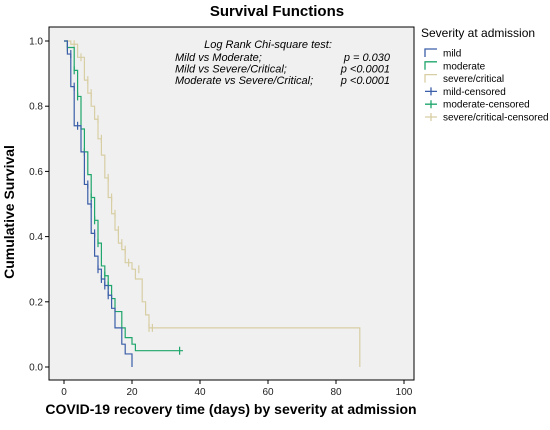 This screenshot has height=430, width=550. Describe the element at coordinates (430, 52) in the screenshot. I see `legend-swatch-mild` at that location.